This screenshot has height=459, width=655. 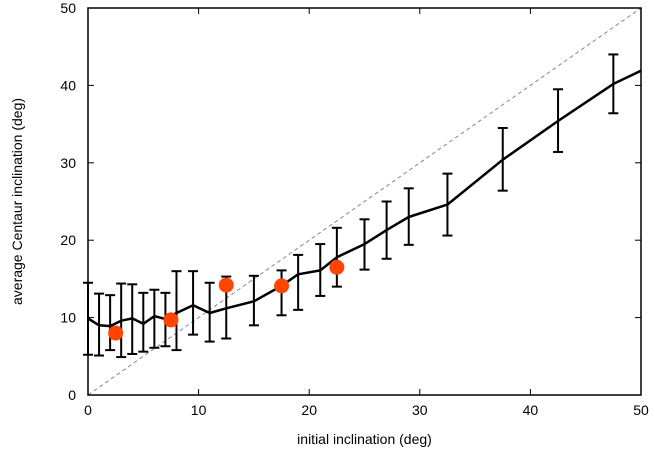 What do you see at coordinates (68, 163) in the screenshot?
I see `y-tick-label: 30` at bounding box center [68, 163].